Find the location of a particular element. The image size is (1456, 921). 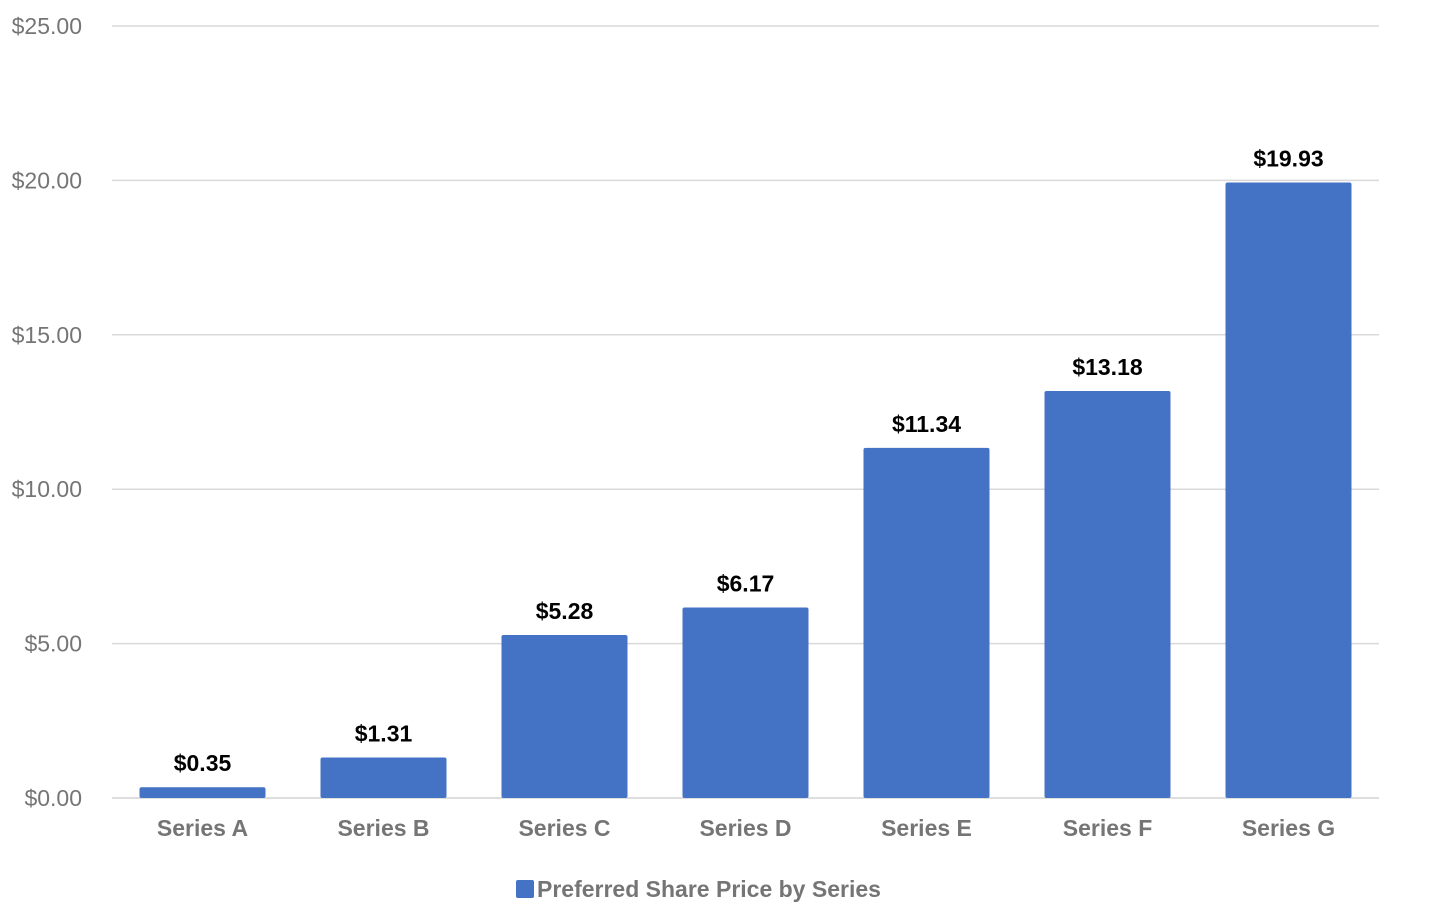

y-tick-label: $20.00 is located at coordinates (47, 180).